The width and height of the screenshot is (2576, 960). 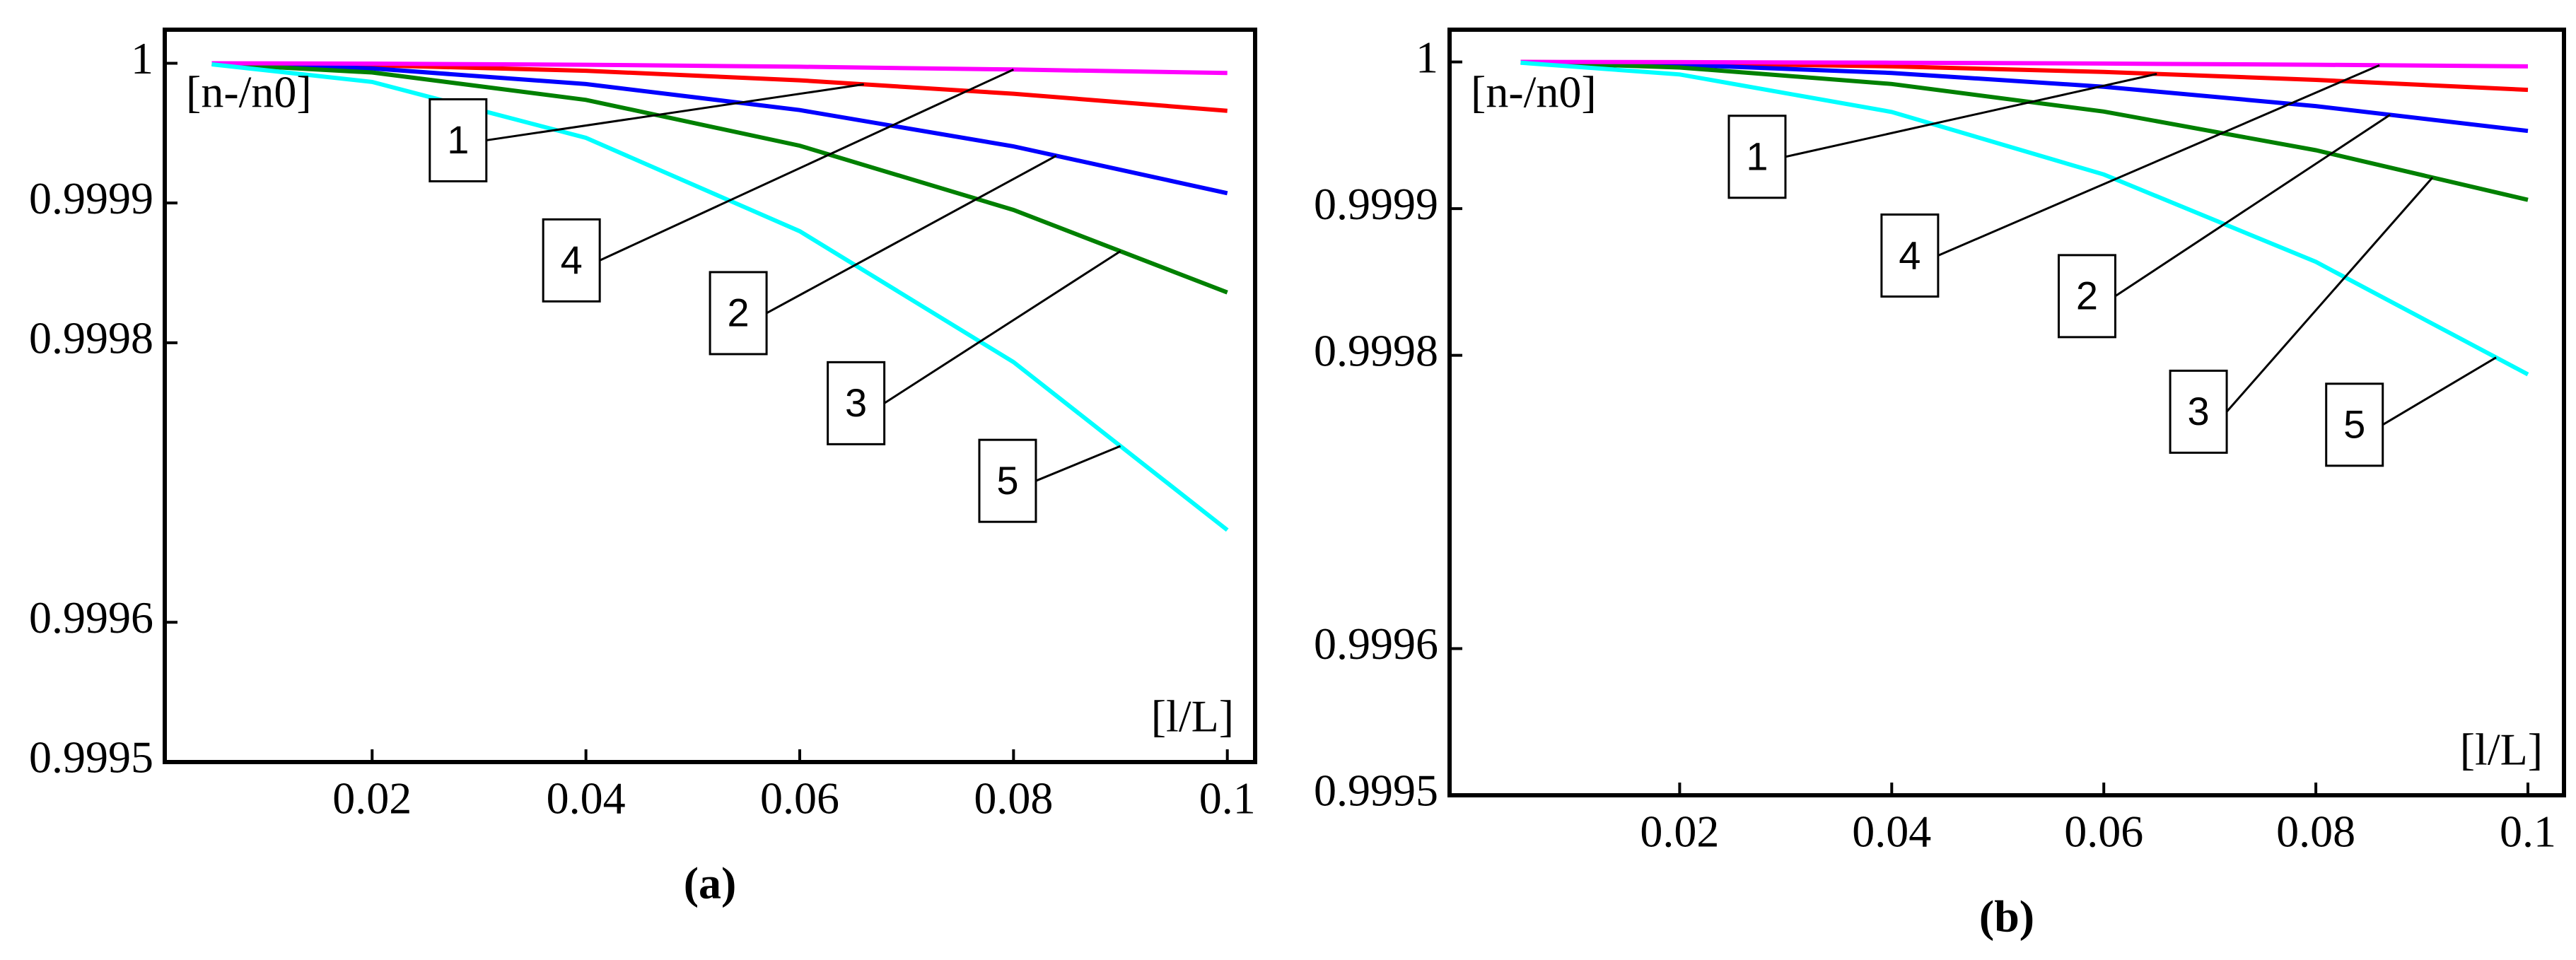 What do you see at coordinates (710, 883) in the screenshot?
I see `panel-caption: (a)` at bounding box center [710, 883].